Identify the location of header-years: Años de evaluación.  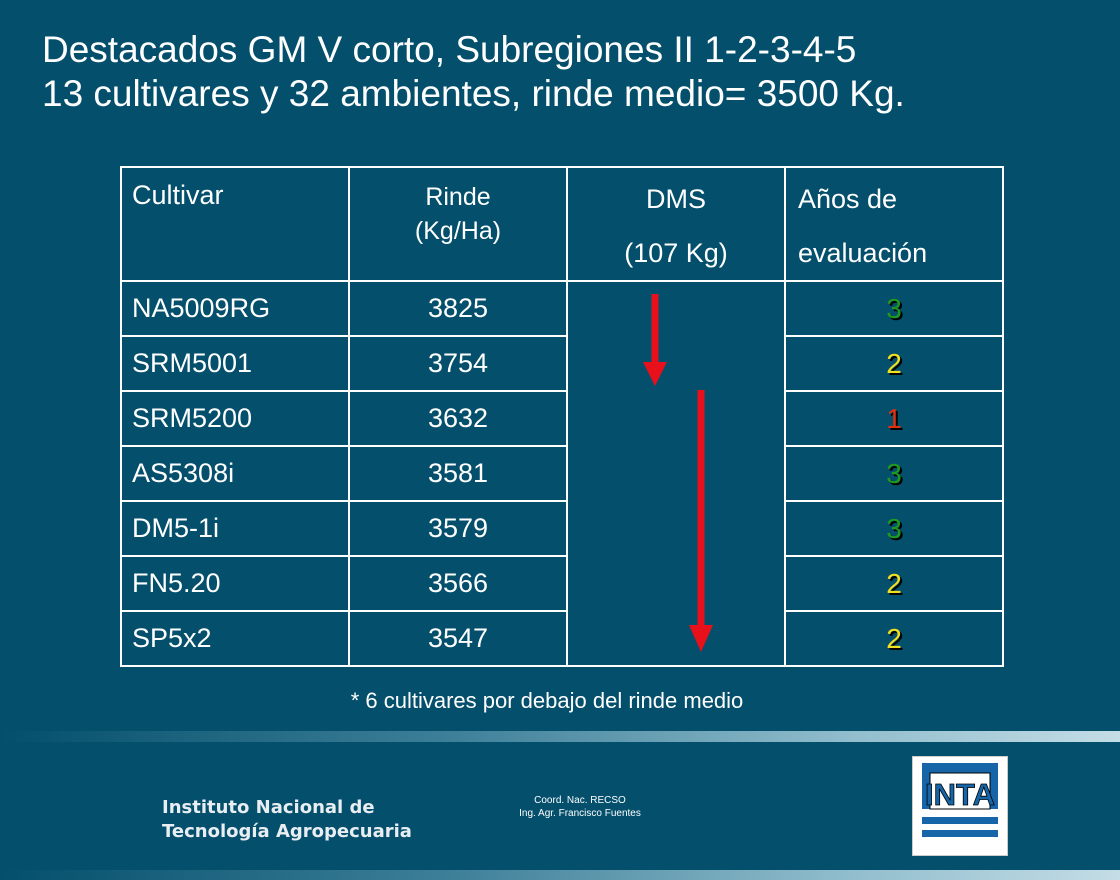
(894, 224).